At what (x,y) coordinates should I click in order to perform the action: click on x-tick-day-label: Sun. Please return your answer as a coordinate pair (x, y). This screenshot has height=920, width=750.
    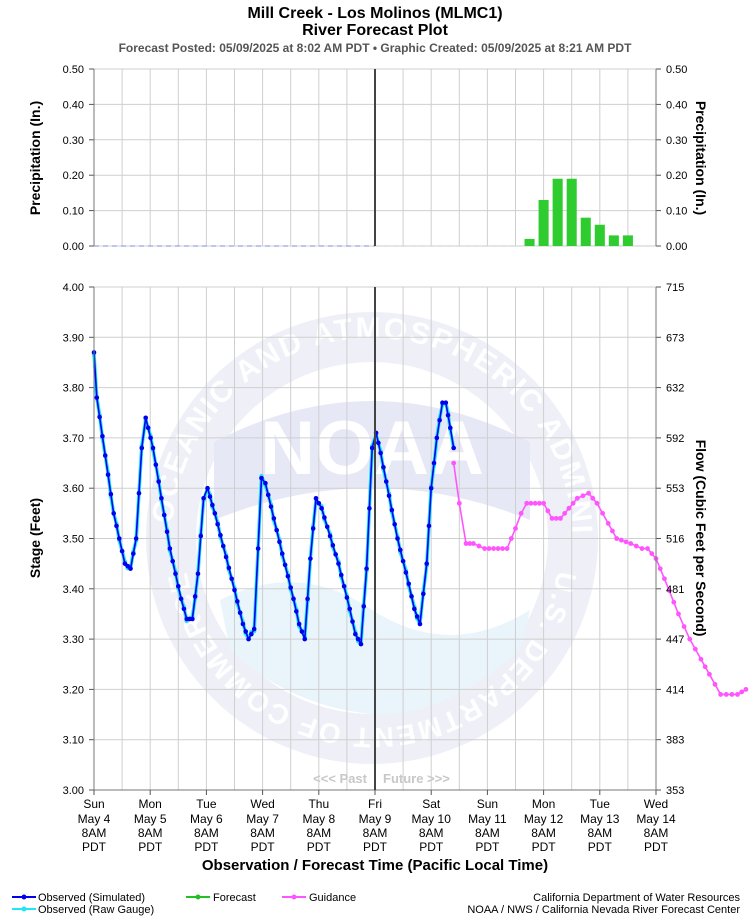
    Looking at the image, I should click on (93, 804).